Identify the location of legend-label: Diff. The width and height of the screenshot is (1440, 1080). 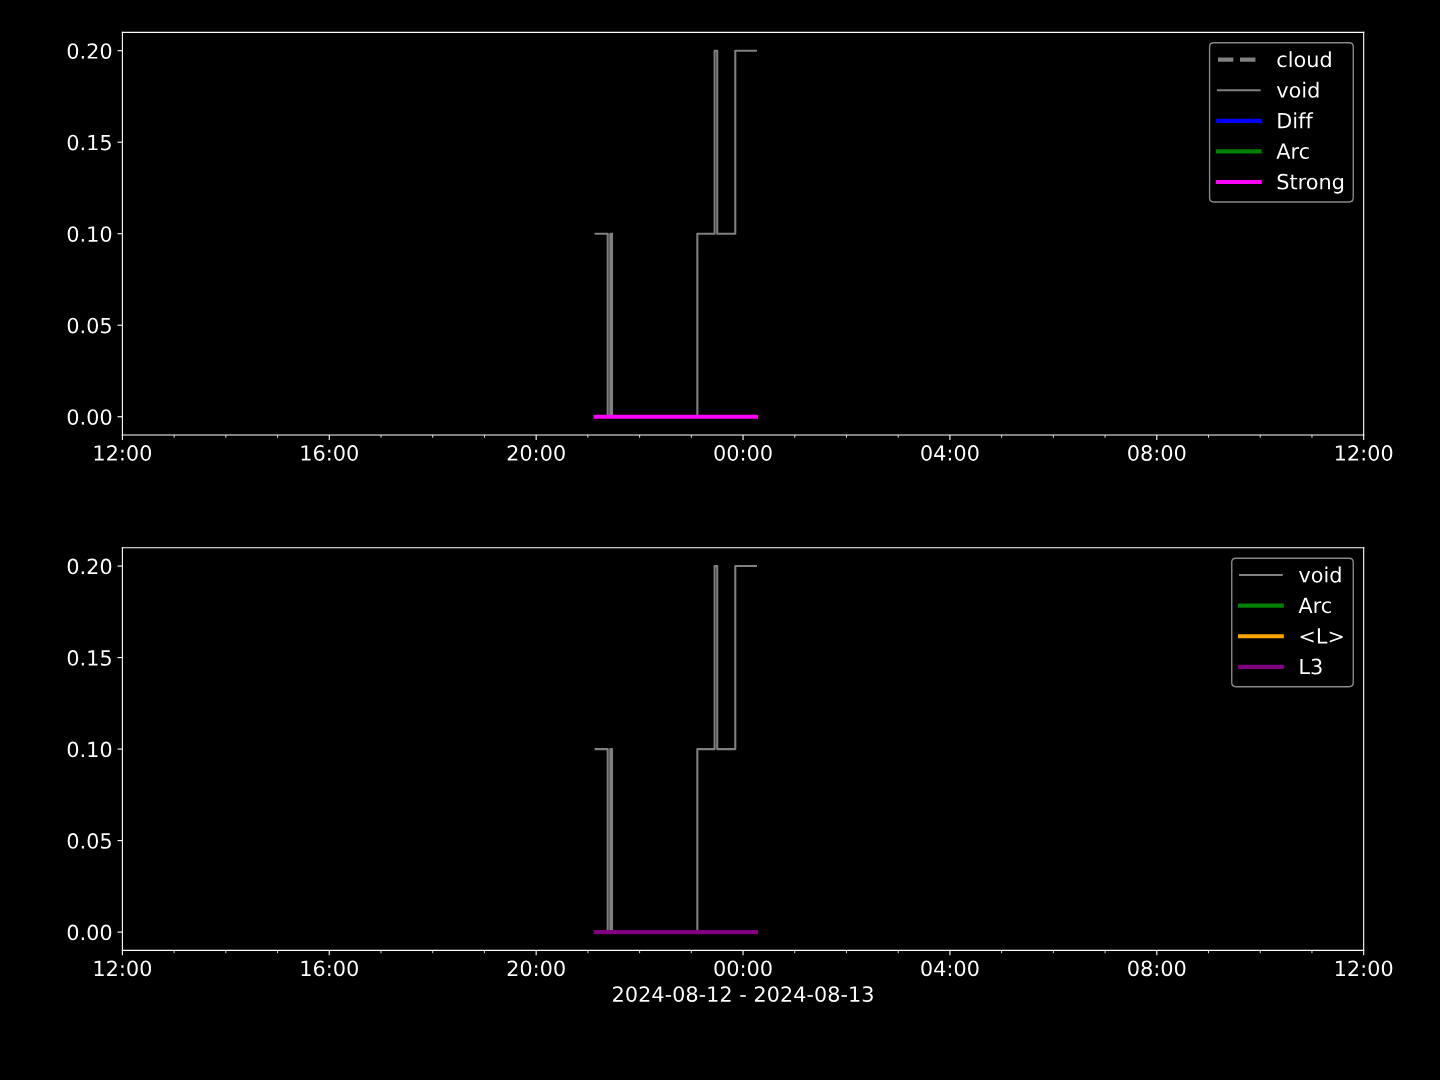
(1296, 120).